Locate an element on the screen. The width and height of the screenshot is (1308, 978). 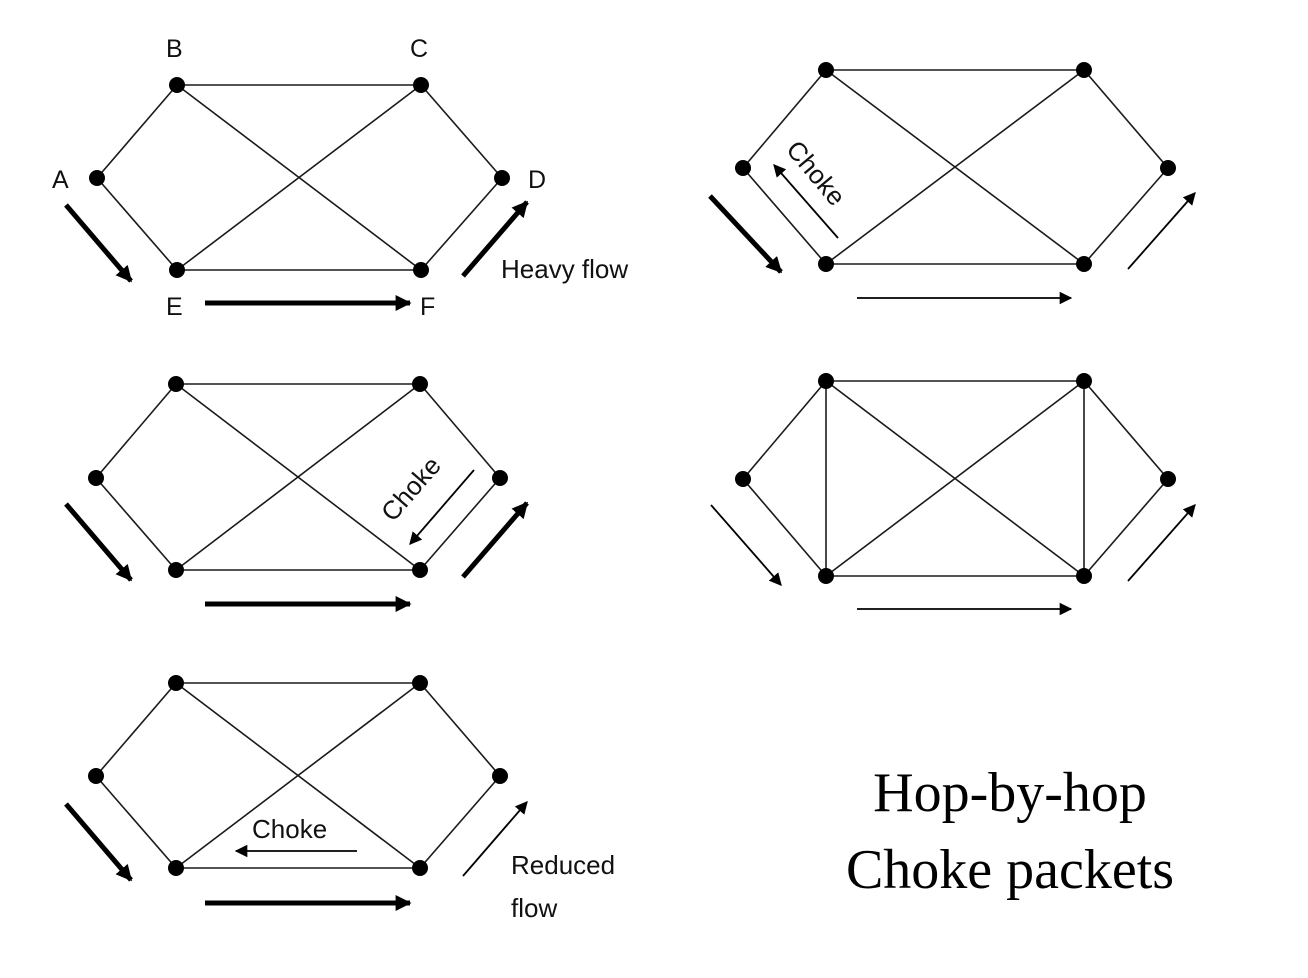
panel-1: A B C D E F Heavy flow is located at coordinates (340, 178).